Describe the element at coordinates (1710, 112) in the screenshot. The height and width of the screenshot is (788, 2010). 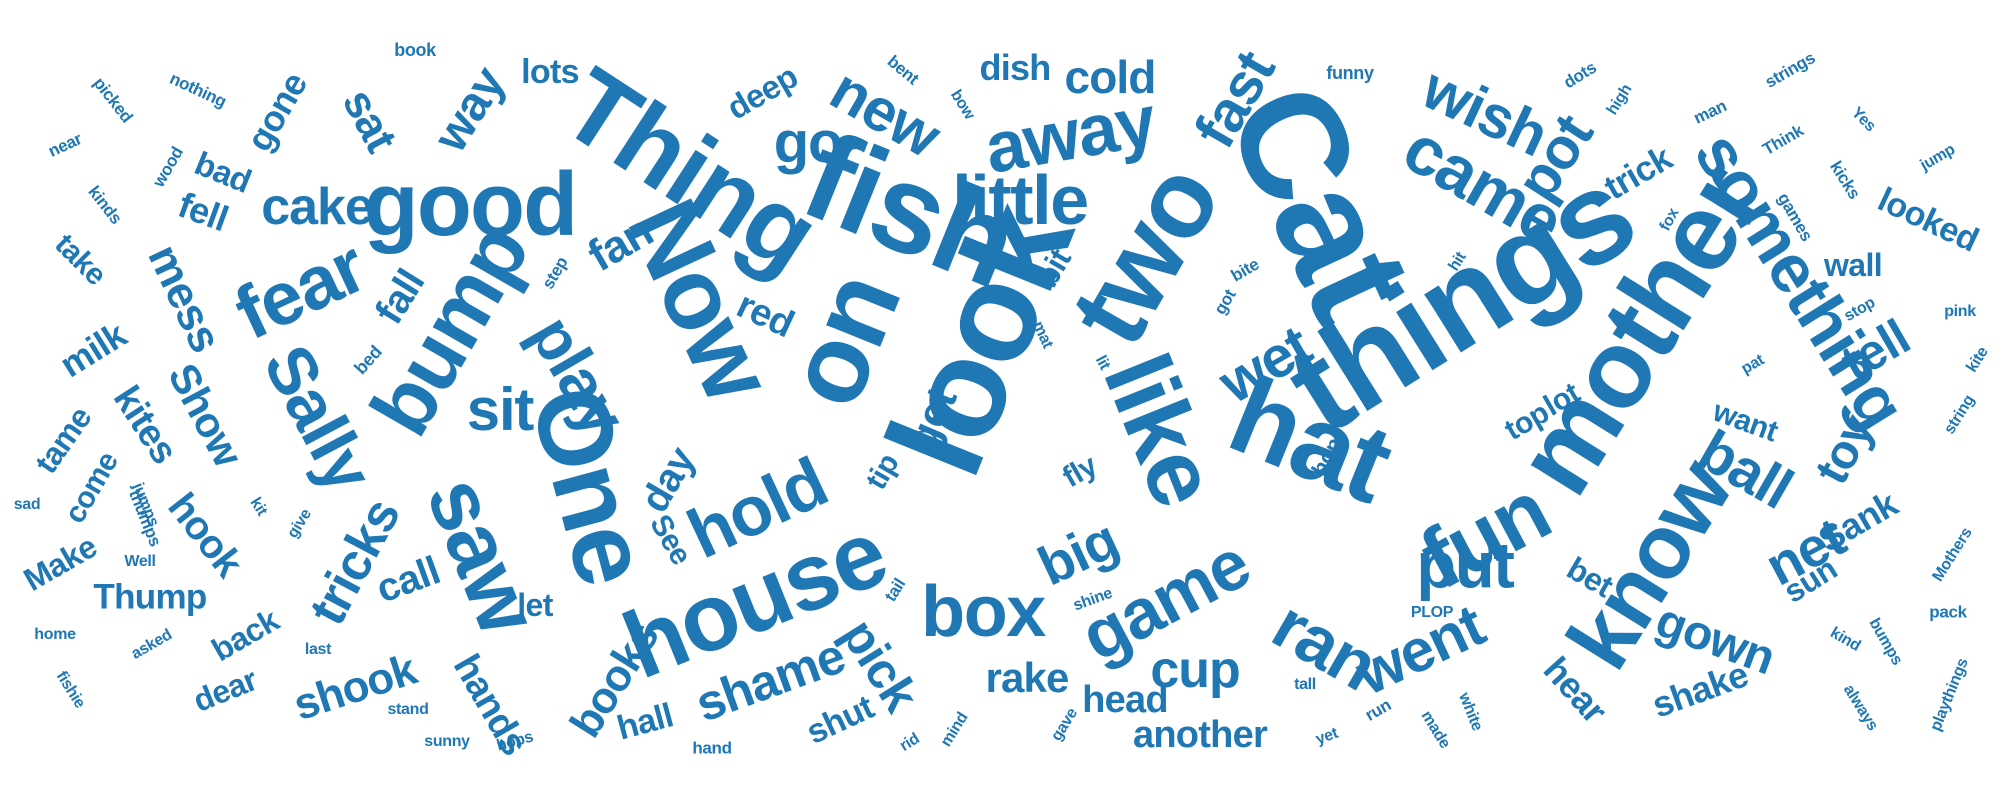
I see `cloud-word: man` at that location.